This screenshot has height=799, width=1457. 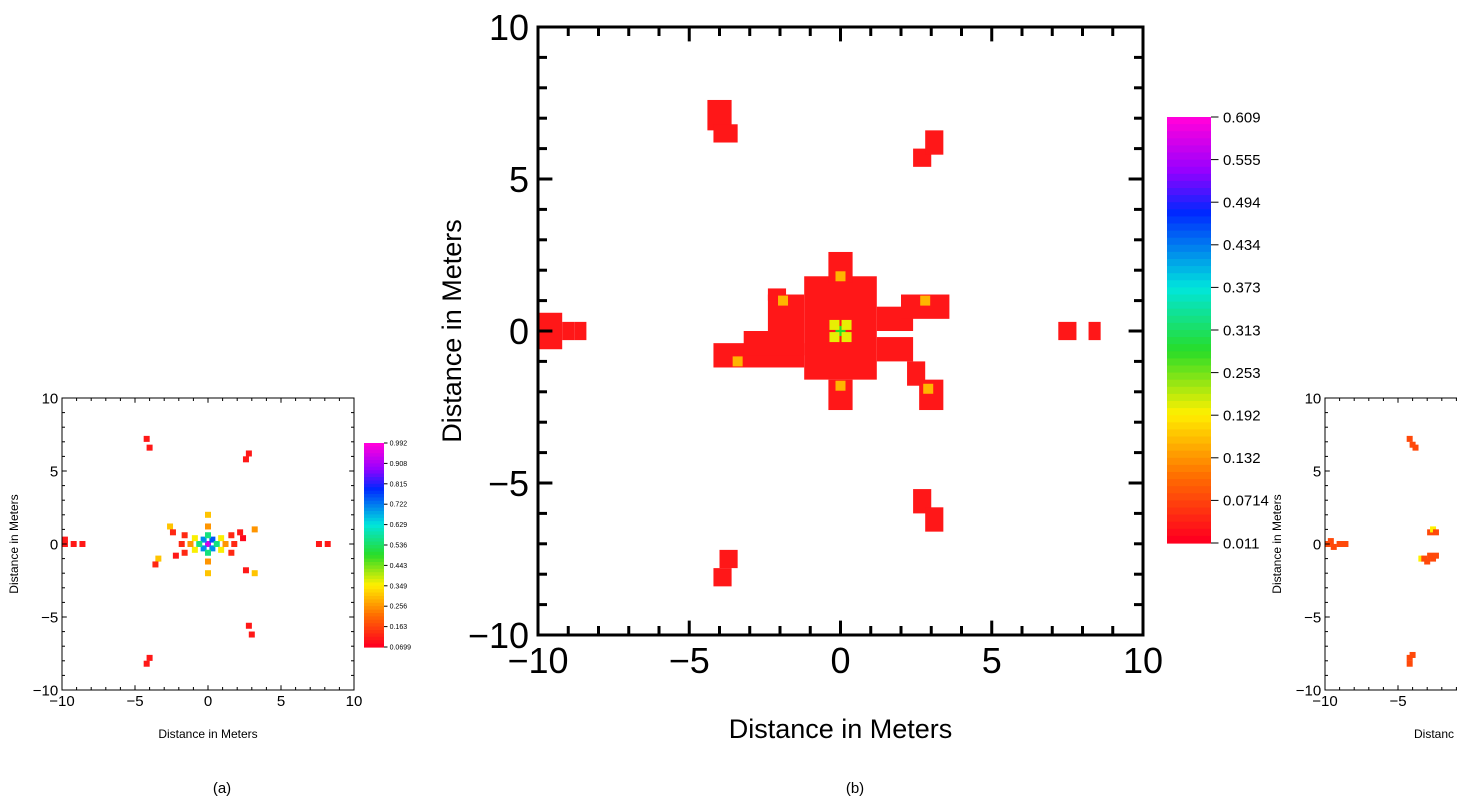 What do you see at coordinates (1246, 501) in the screenshot?
I see `colorbar-tick-label: 0.0714` at bounding box center [1246, 501].